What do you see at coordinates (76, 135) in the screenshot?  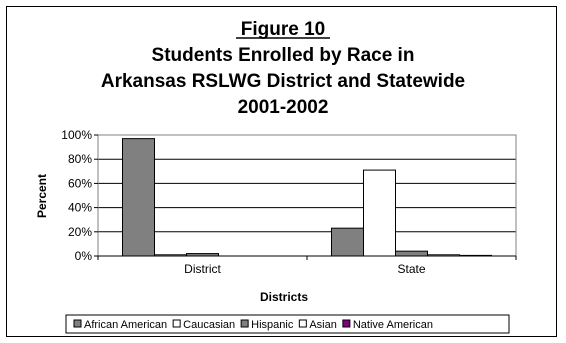 I see `y-tick-label: 100%` at bounding box center [76, 135].